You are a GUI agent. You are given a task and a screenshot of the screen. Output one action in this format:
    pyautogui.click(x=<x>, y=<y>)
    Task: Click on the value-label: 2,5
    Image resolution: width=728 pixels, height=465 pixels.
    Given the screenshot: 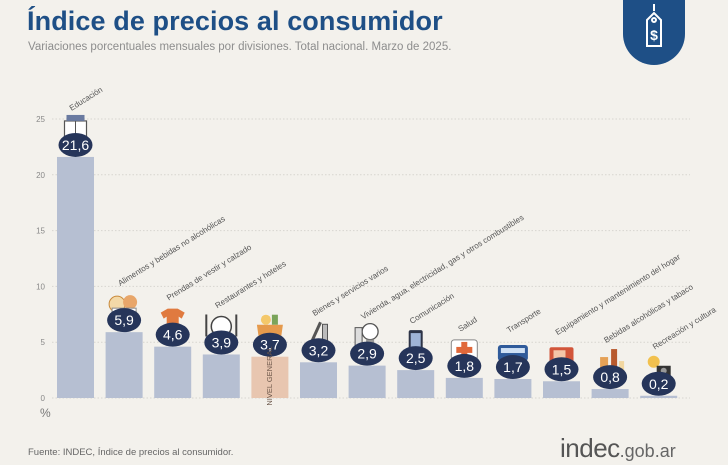 What is the action you would take?
    pyautogui.click(x=416, y=358)
    